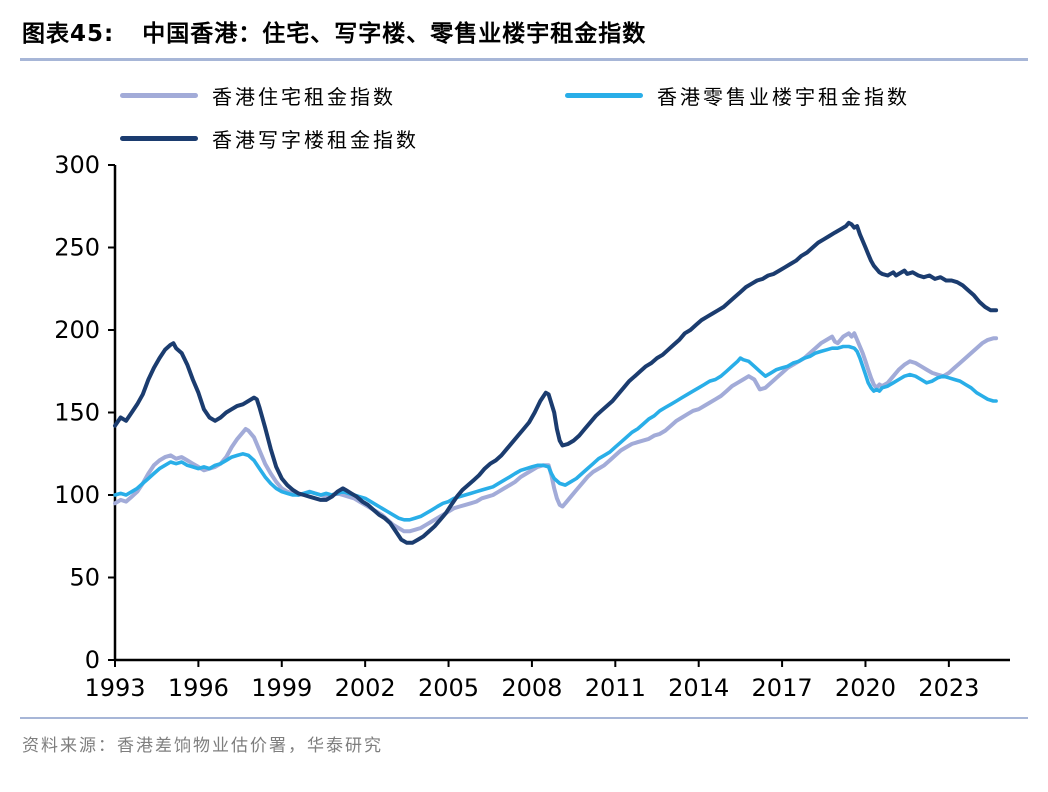 The height and width of the screenshot is (792, 1048). What do you see at coordinates (782, 688) in the screenshot?
I see `x-tick-label: 2017` at bounding box center [782, 688].